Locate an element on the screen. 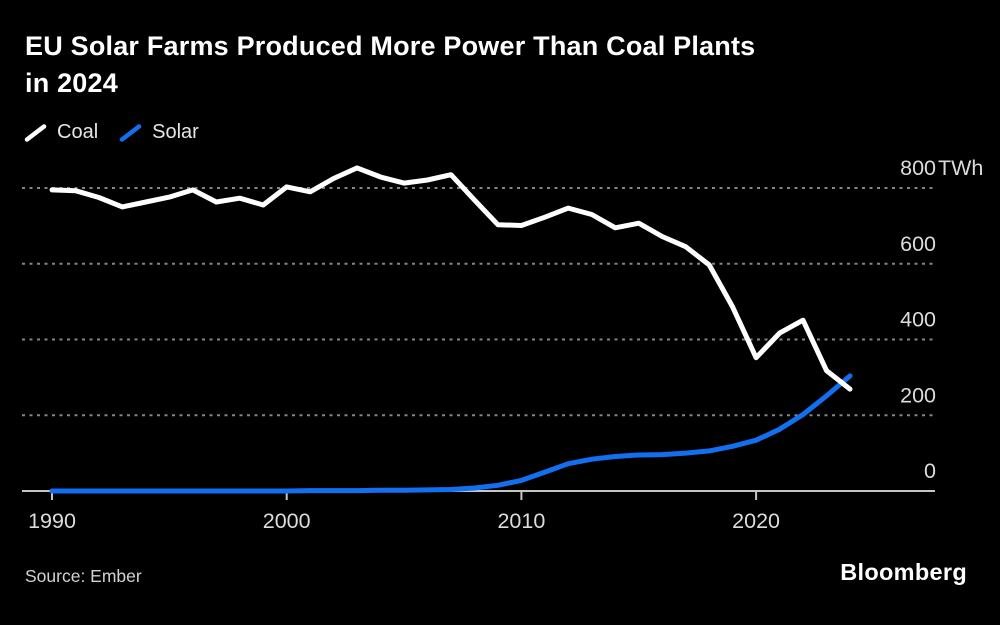 The image size is (1000, 625). y-tick-label: 400 is located at coordinates (918, 320).